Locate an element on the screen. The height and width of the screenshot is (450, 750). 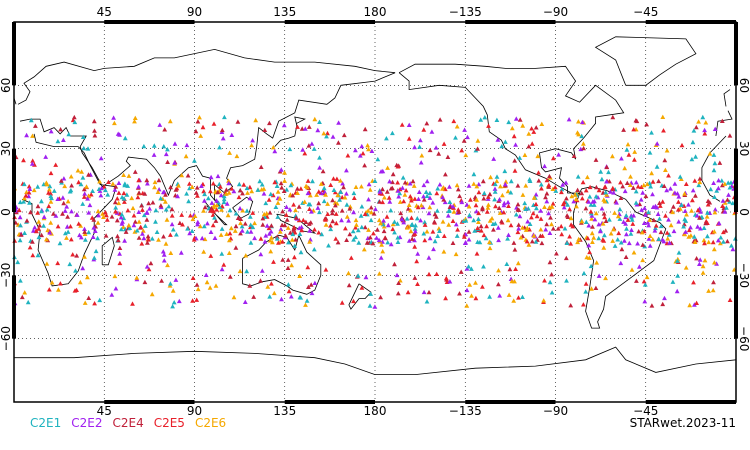
top-lon-label: −45 is located at coordinates (645, 12).